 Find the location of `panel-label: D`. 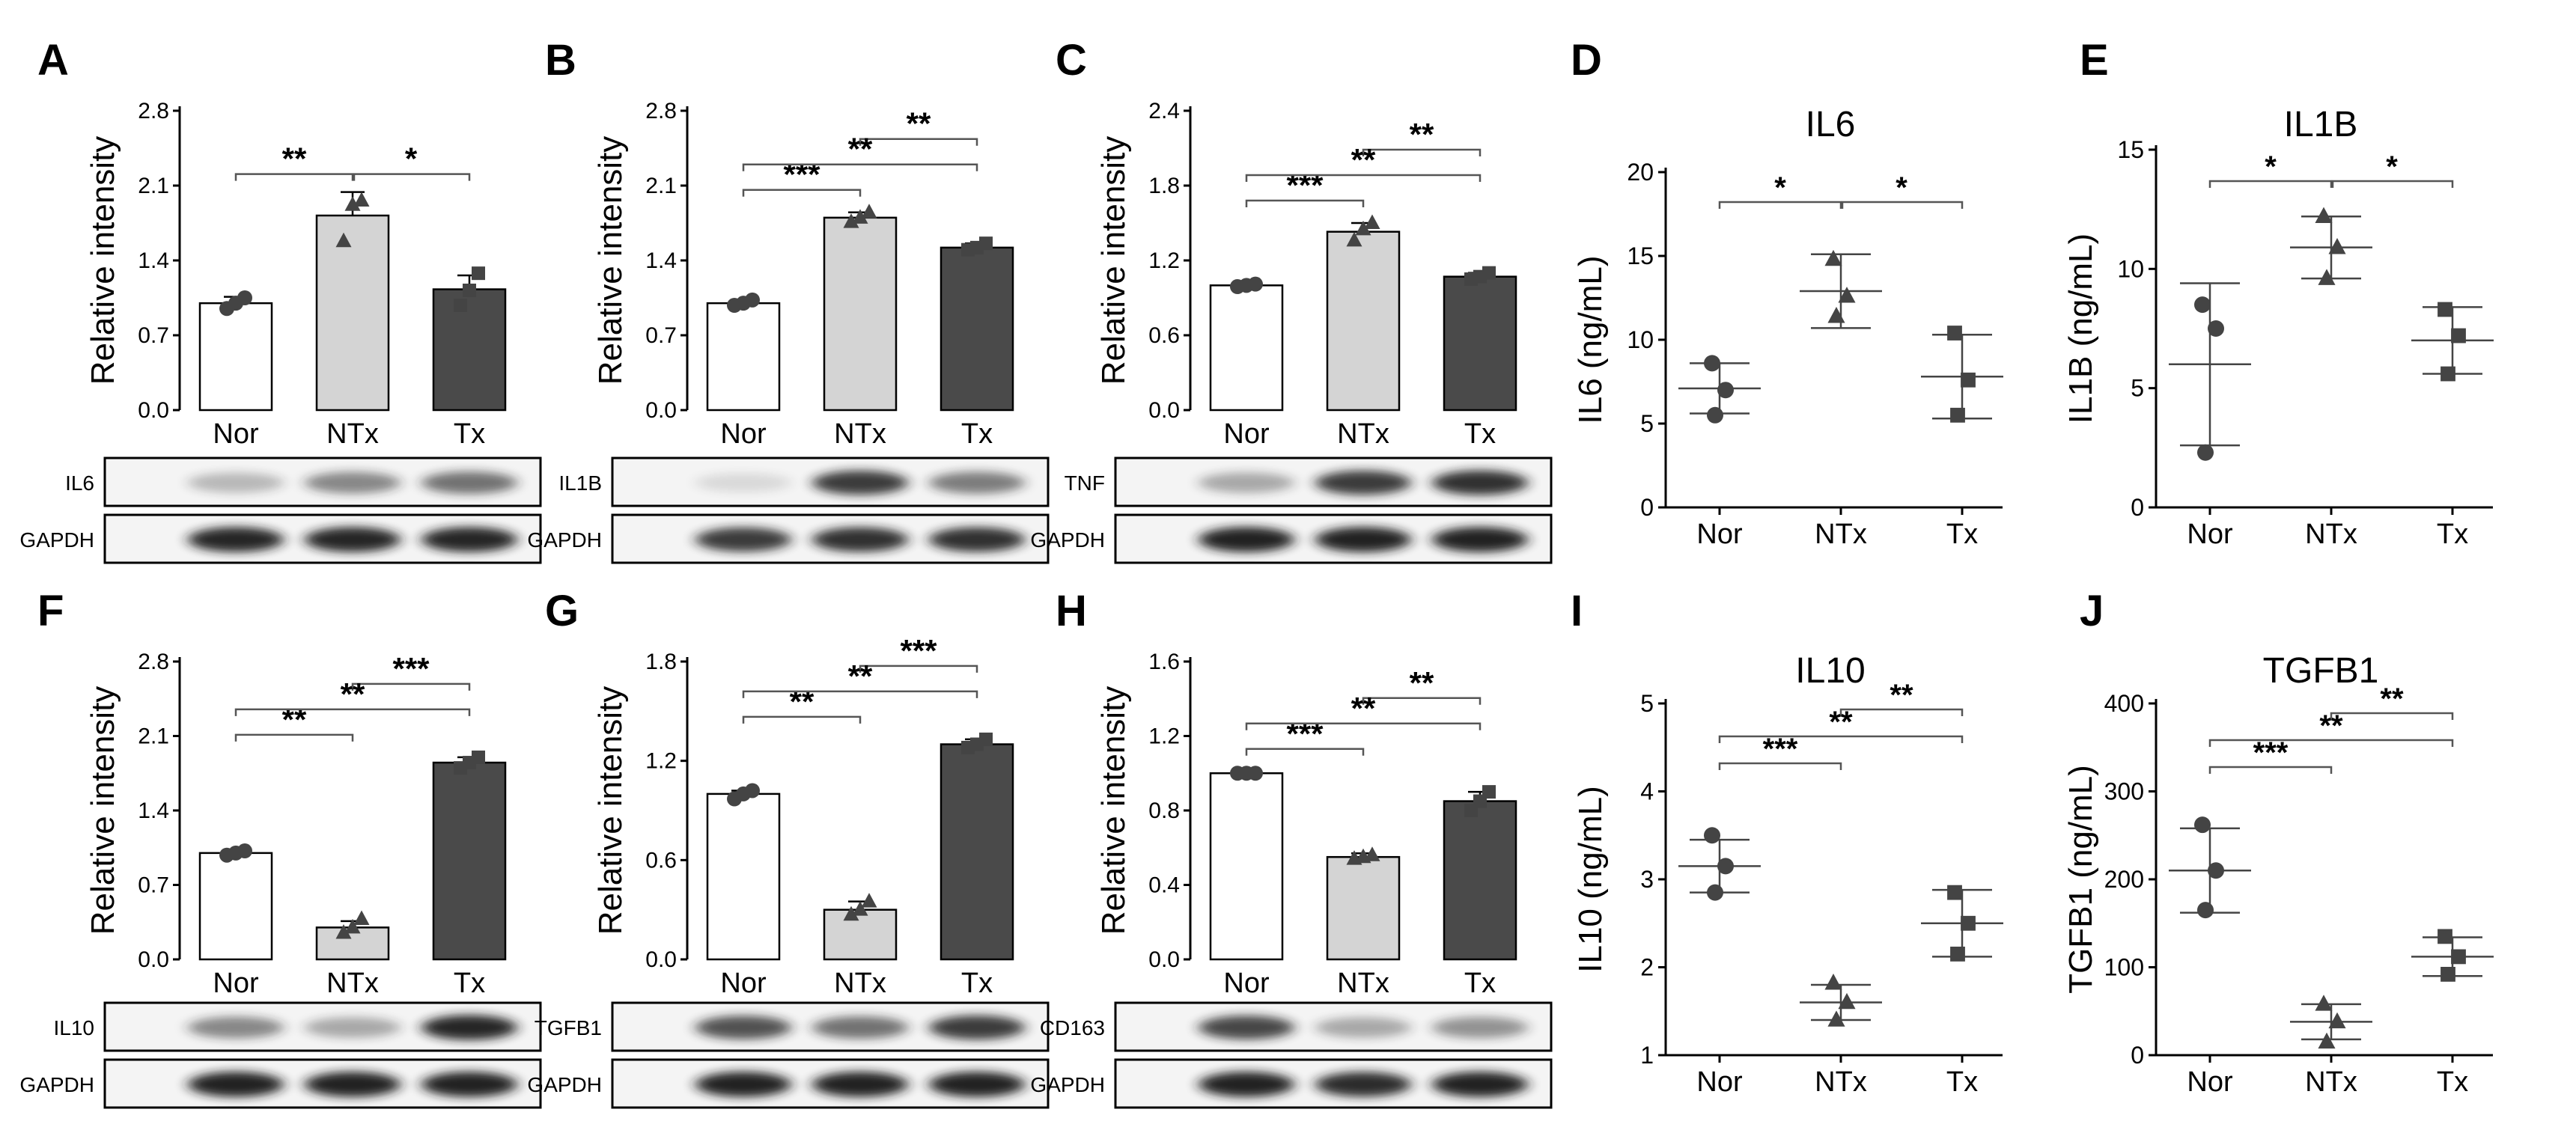

panel-label: D is located at coordinates (1586, 60).